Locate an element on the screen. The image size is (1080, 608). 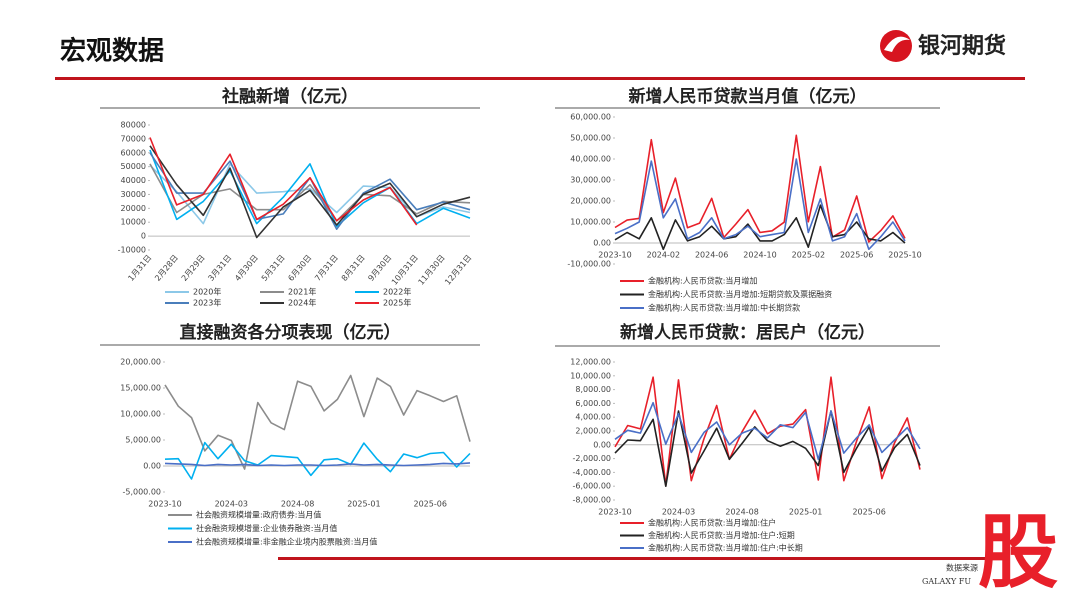
x-tick-label: 1月31日 is located at coordinates (139, 268).